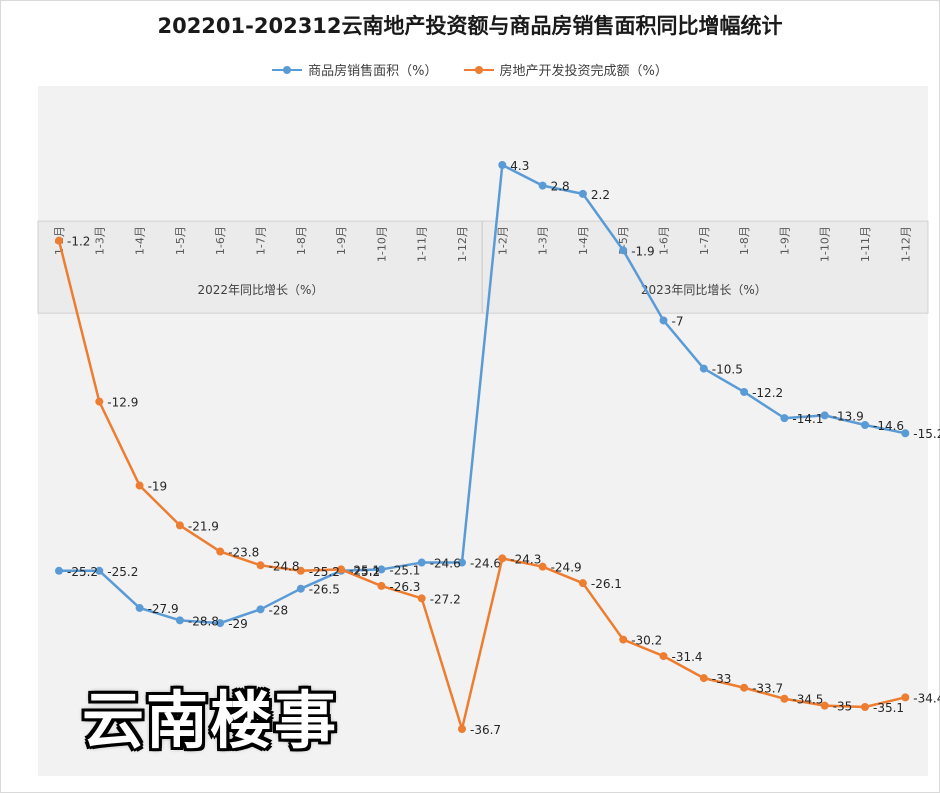 This screenshot has height=793, width=940. I want to click on data-label: -24.6, so click(485, 564).